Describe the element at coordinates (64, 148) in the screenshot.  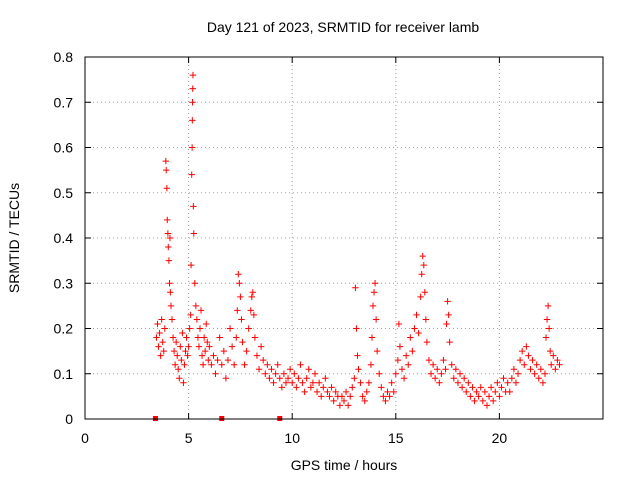
I see `y-tick-label: 0.6` at that location.